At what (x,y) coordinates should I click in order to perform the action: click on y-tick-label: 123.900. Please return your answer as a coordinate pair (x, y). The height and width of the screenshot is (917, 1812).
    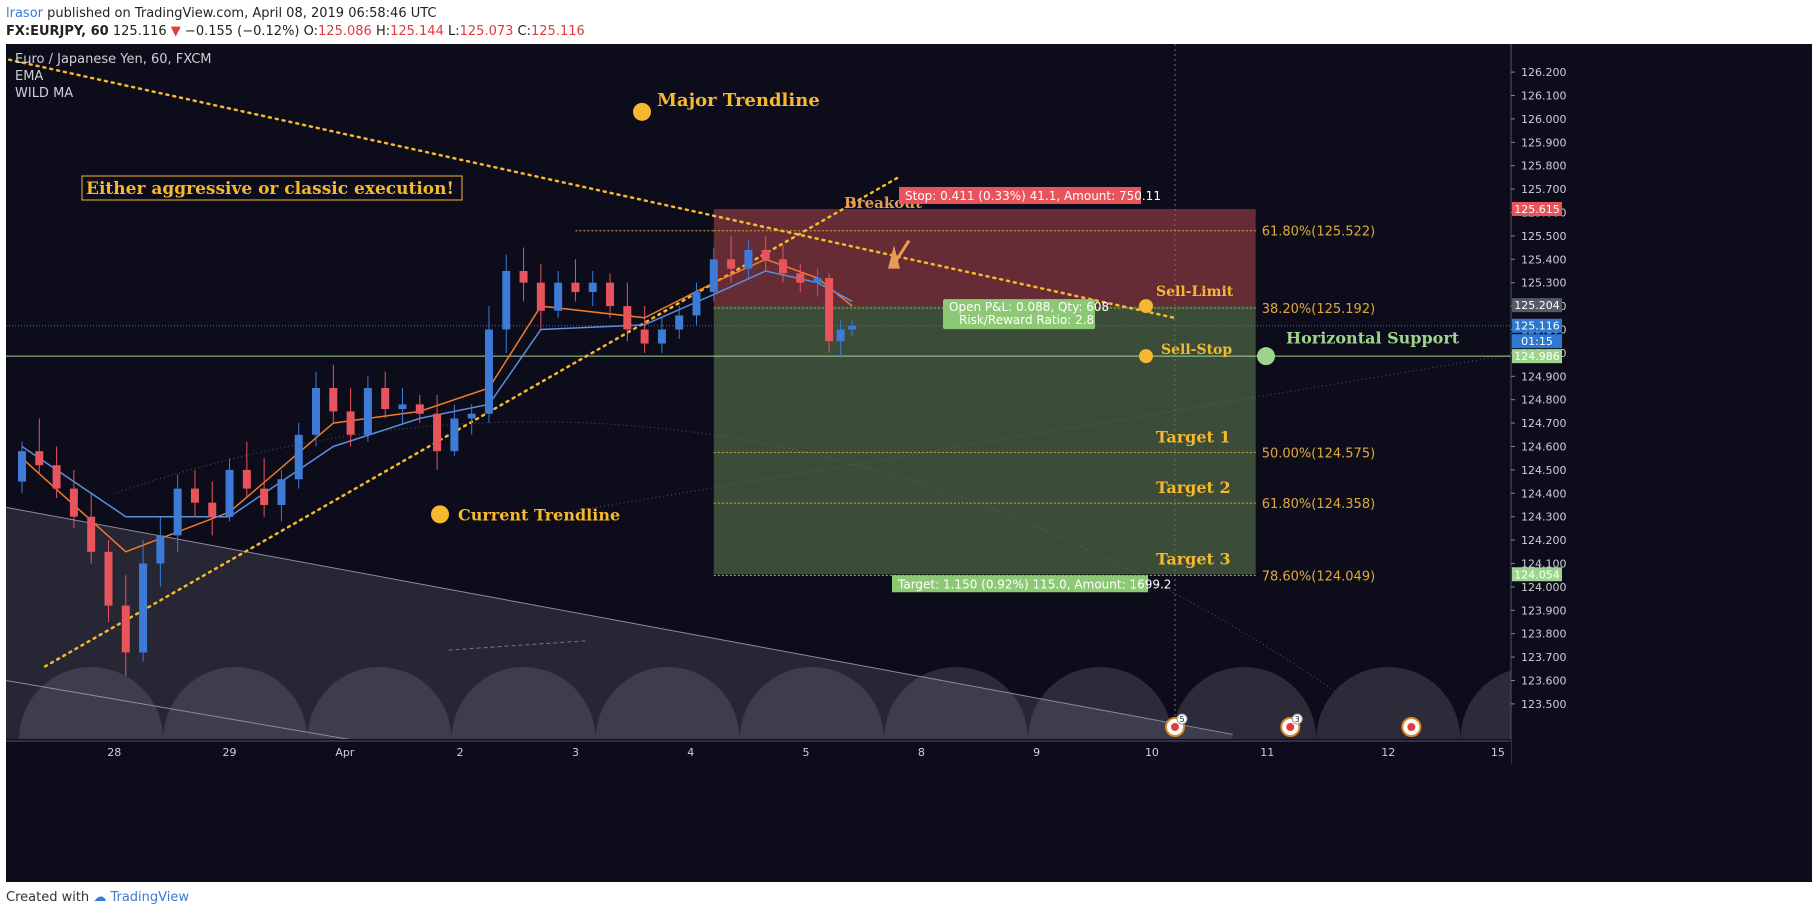
    Looking at the image, I should click on (1544, 610).